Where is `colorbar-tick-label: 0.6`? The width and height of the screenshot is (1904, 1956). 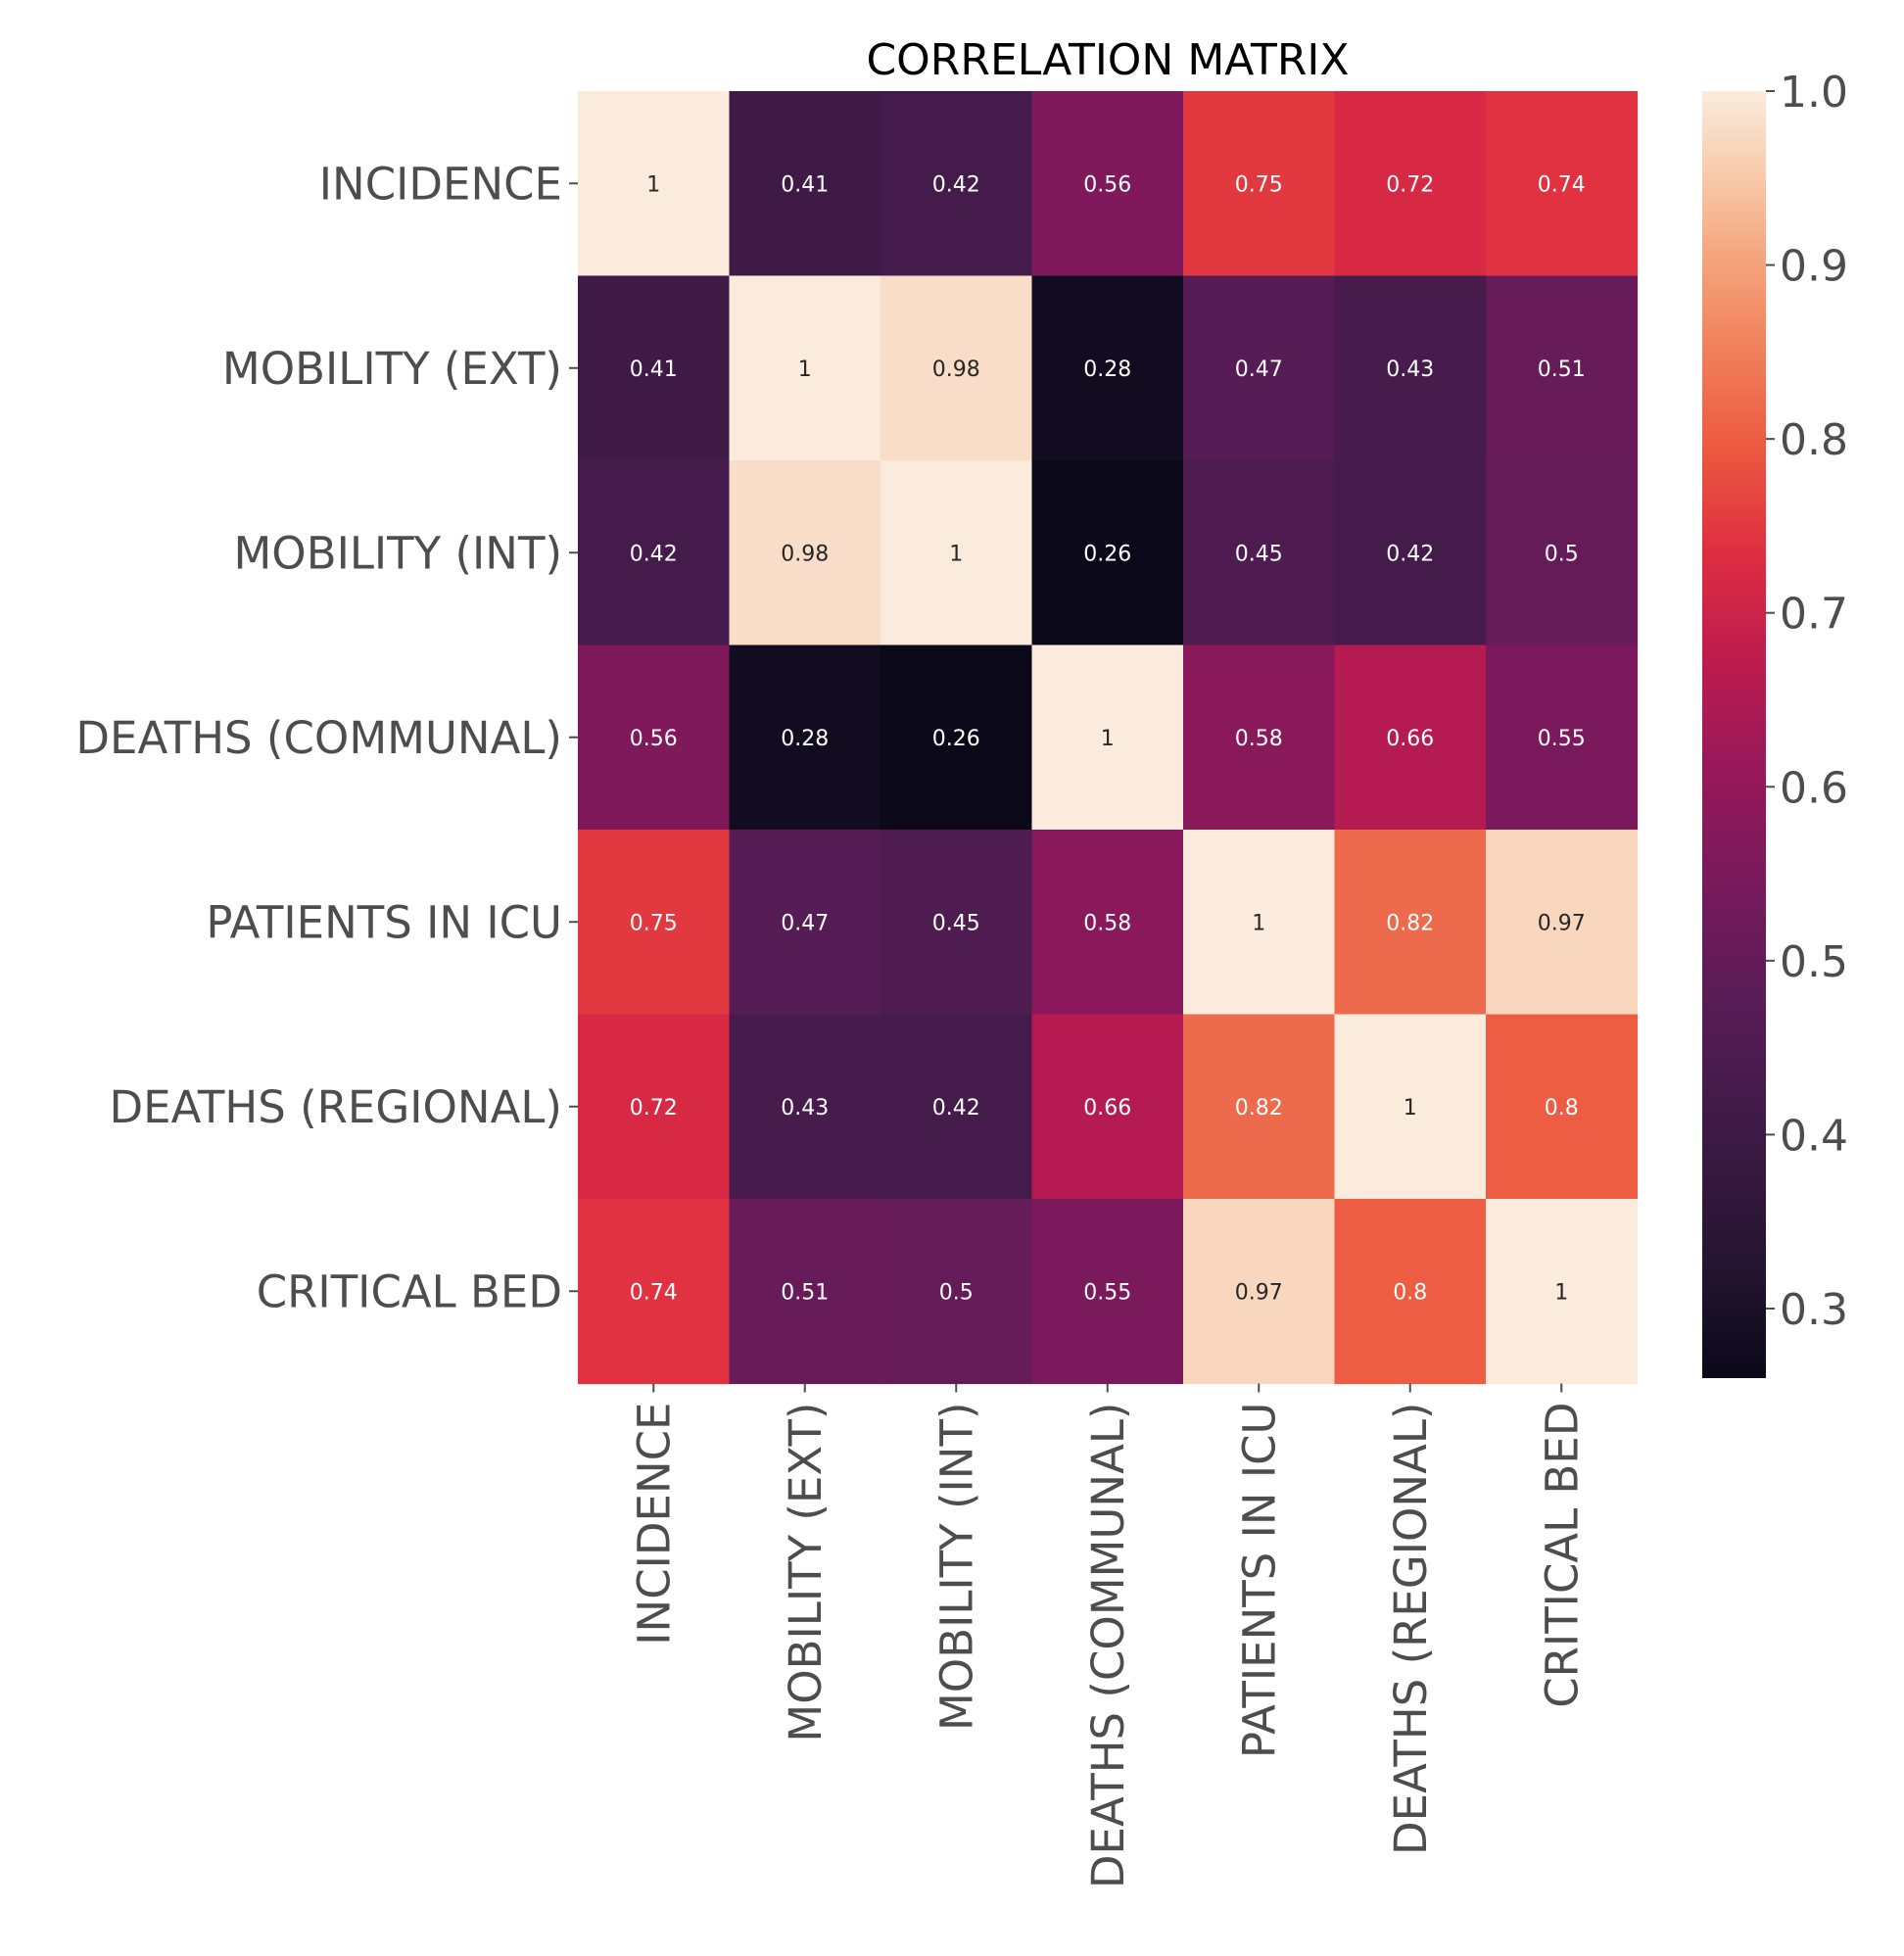
colorbar-tick-label: 0.6 is located at coordinates (1814, 788).